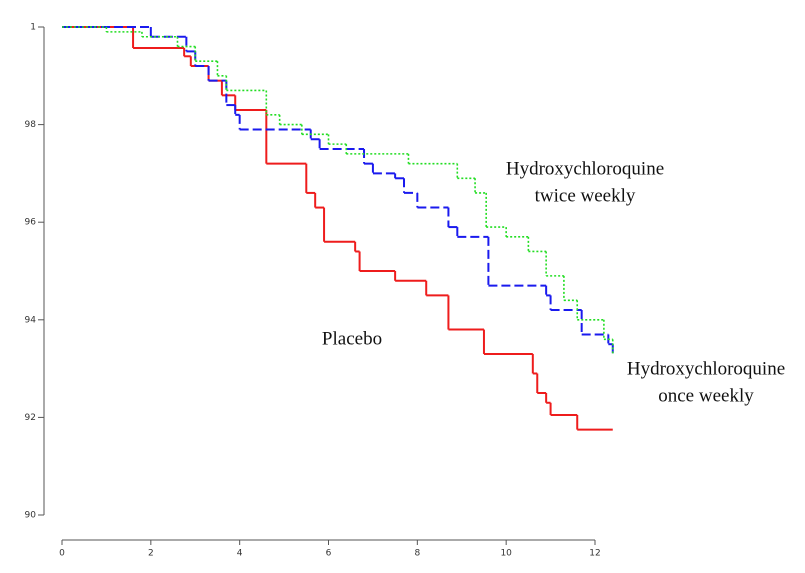  I want to click on x-tick-label: 8, so click(417, 554).